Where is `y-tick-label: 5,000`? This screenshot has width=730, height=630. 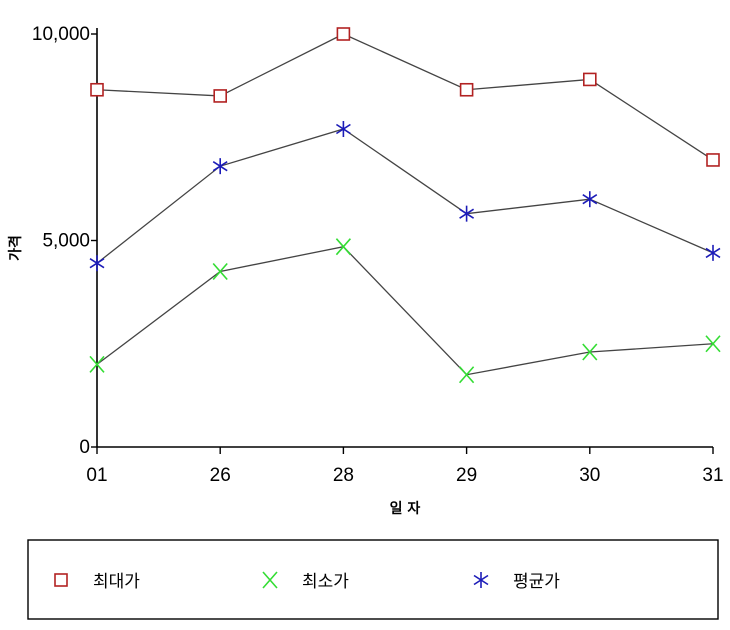 y-tick-label: 5,000 is located at coordinates (66, 241).